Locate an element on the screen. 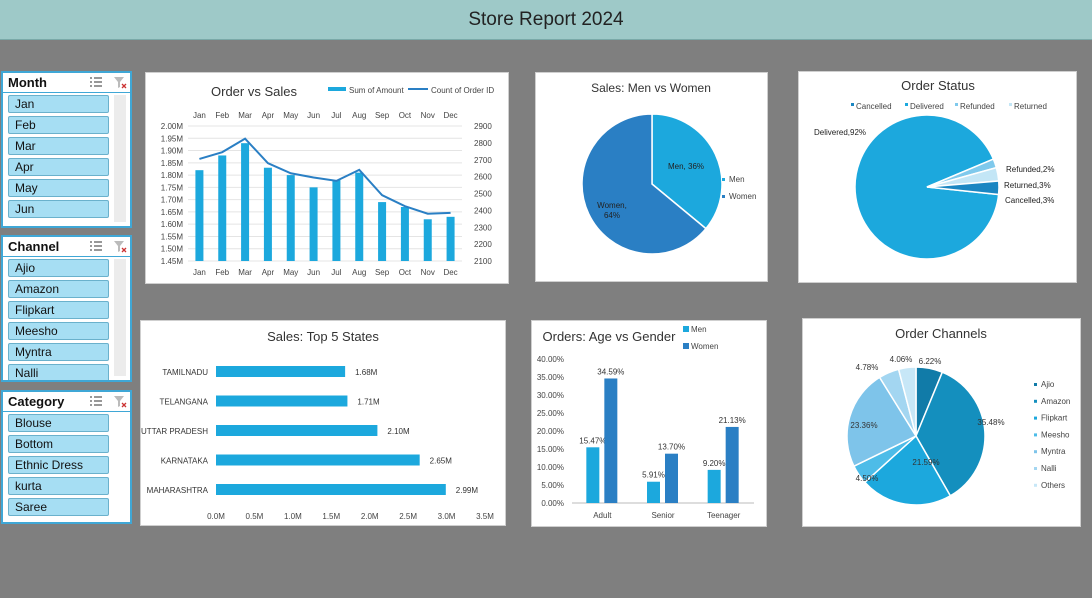  x-tick: 0.5M is located at coordinates (255, 516).